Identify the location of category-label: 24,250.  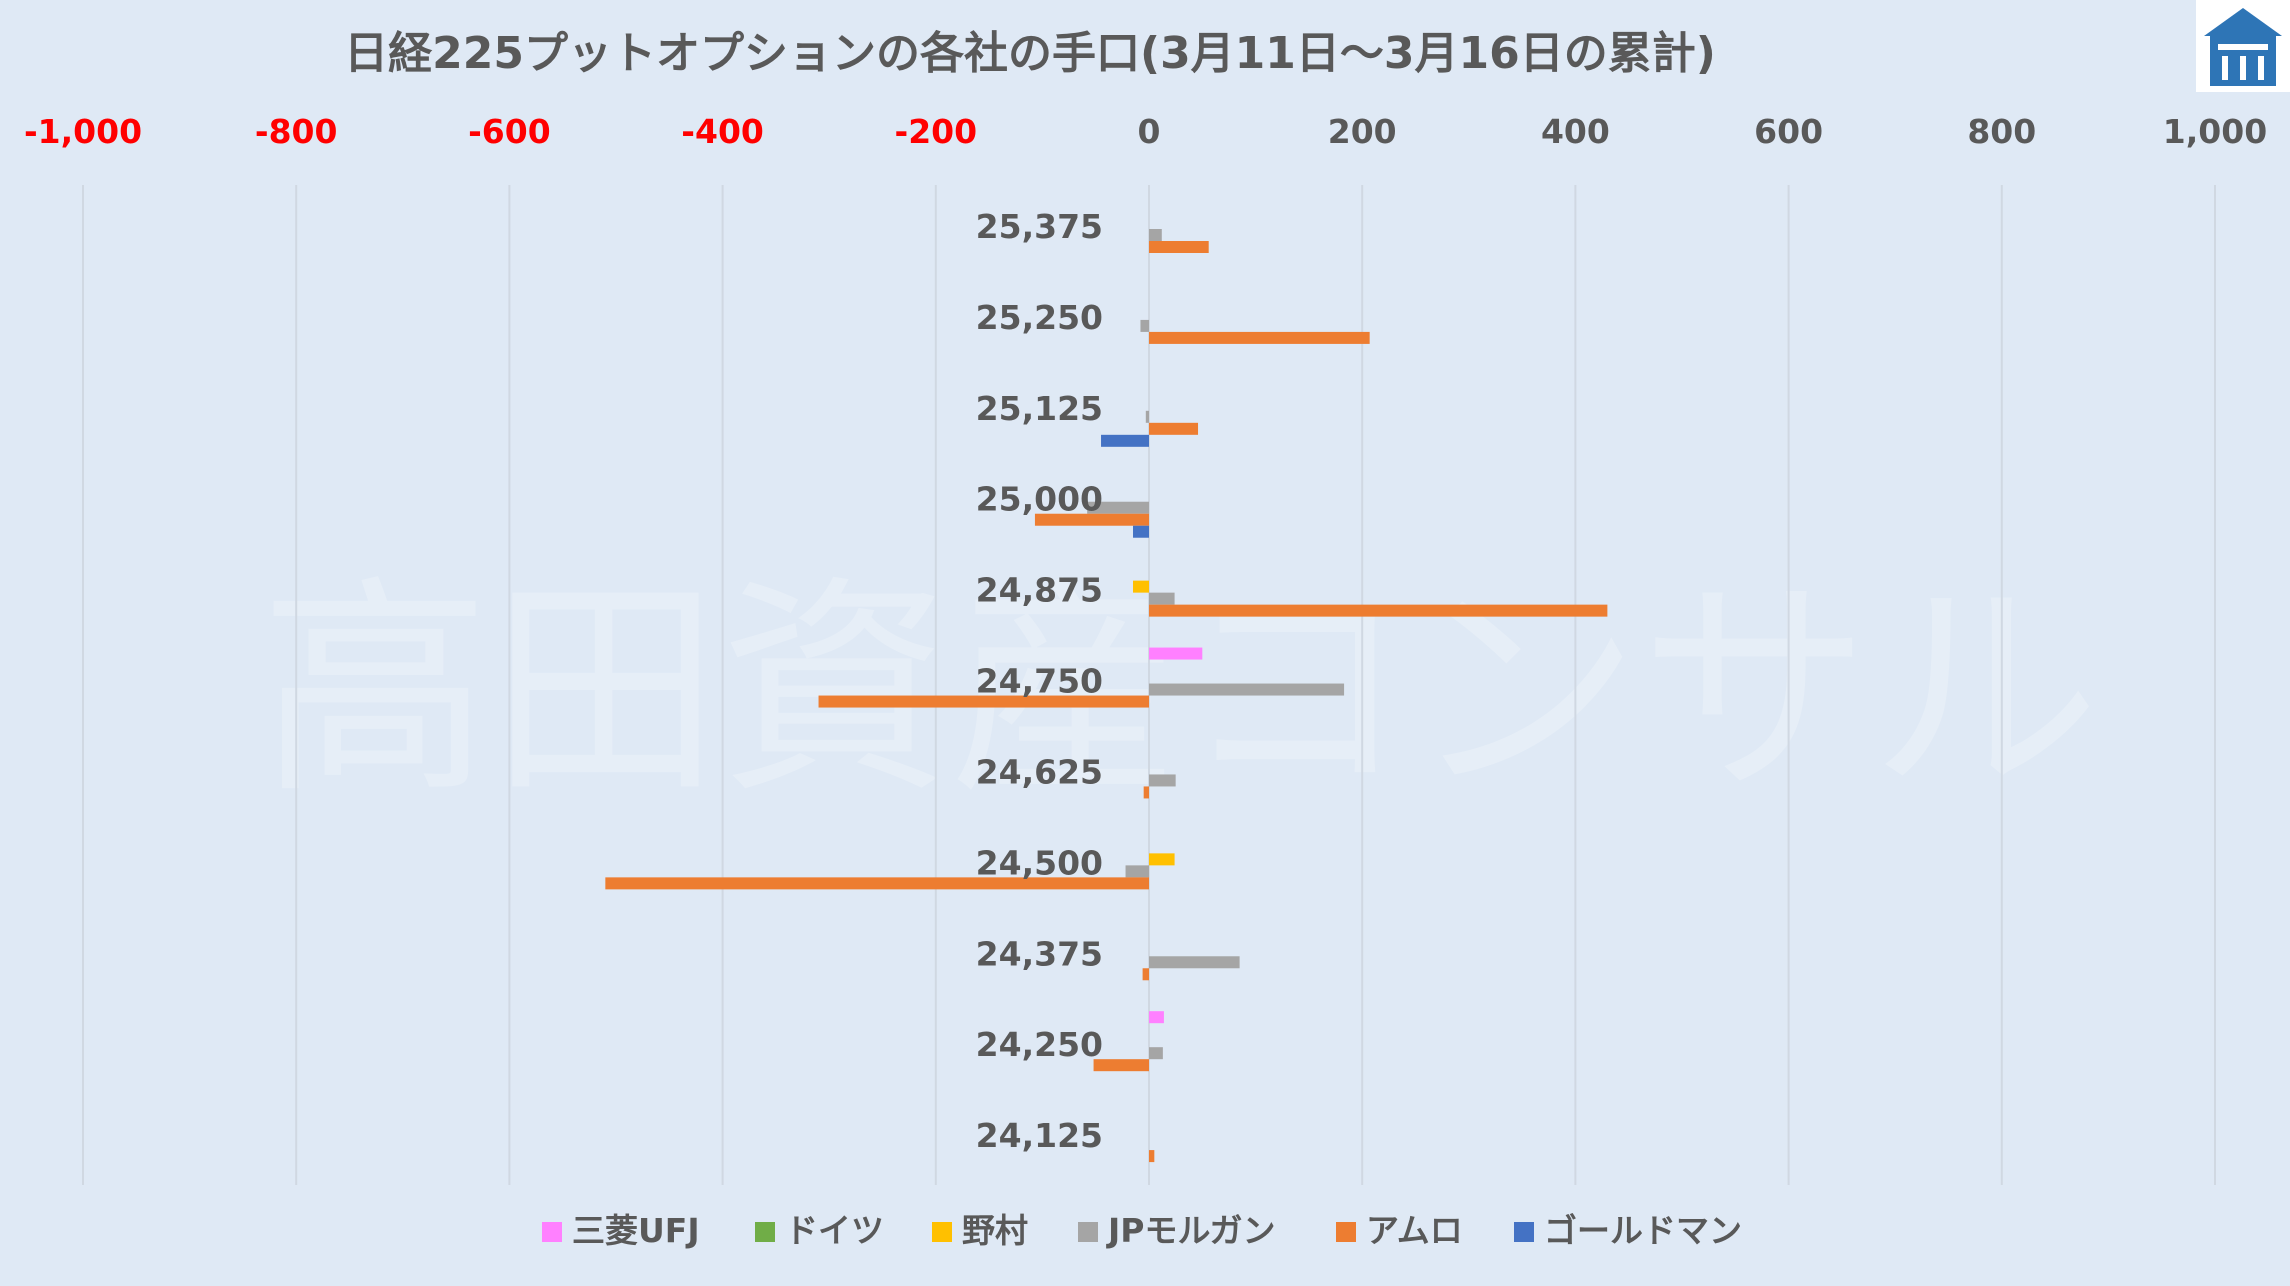
(1039, 1044).